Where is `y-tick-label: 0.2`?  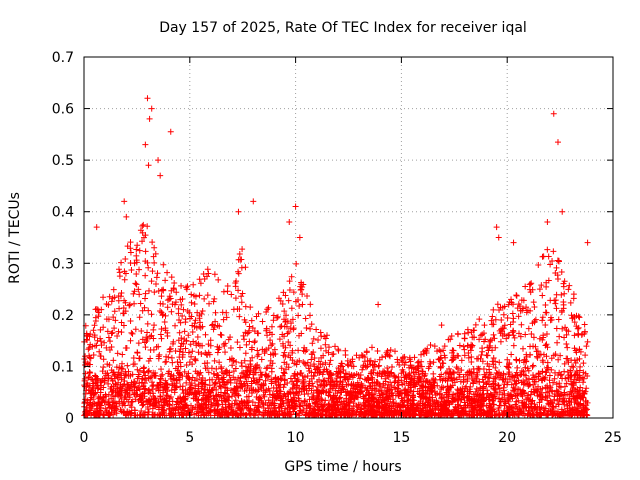 y-tick-label: 0.2 is located at coordinates (63, 316).